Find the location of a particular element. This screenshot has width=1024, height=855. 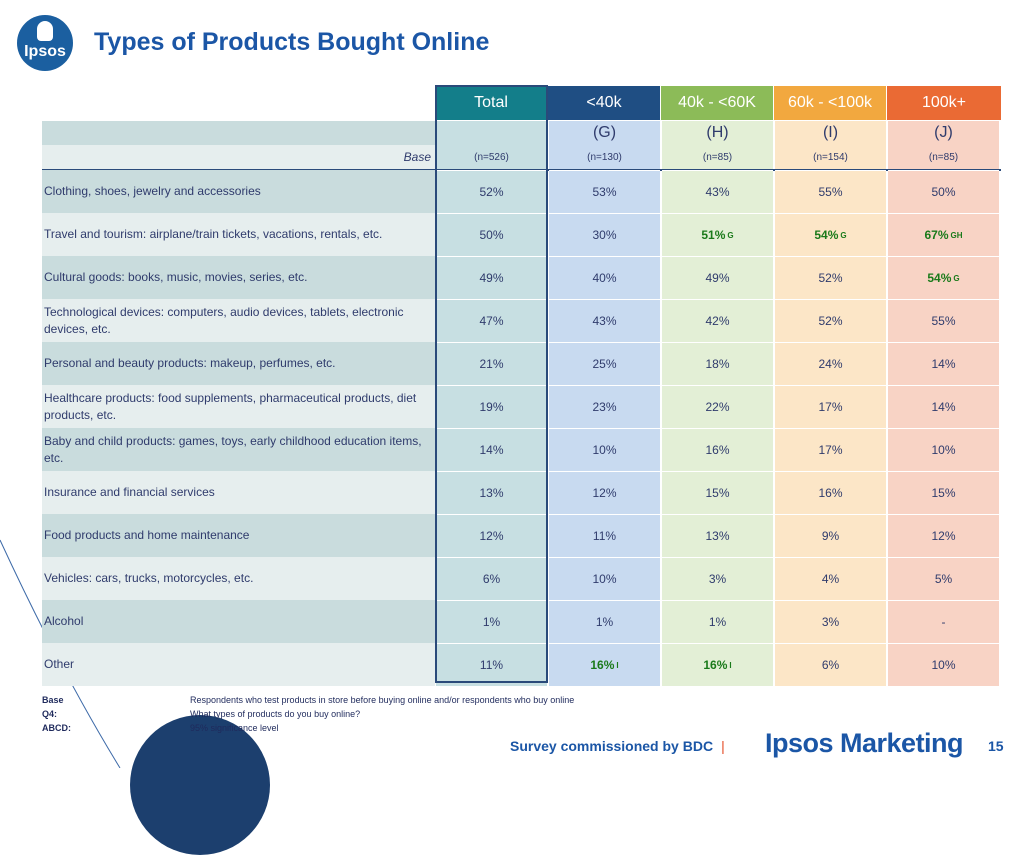

value-text: 52% is located at coordinates (491, 192).